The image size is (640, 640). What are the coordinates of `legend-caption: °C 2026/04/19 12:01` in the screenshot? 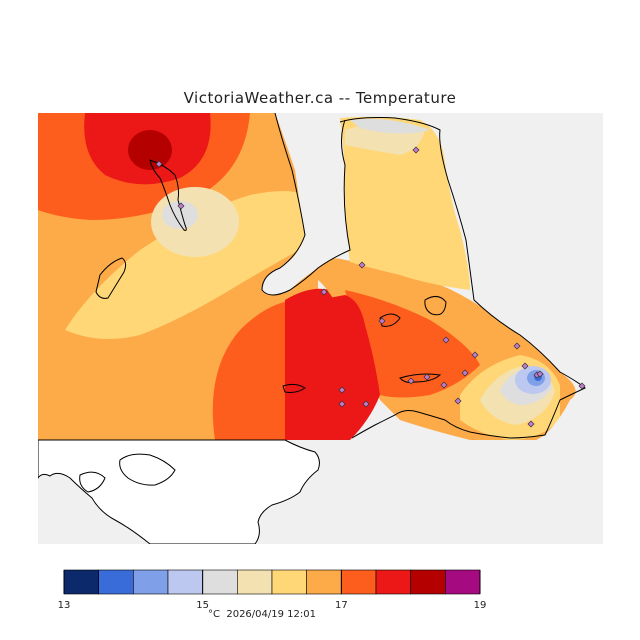 It's located at (262, 614).